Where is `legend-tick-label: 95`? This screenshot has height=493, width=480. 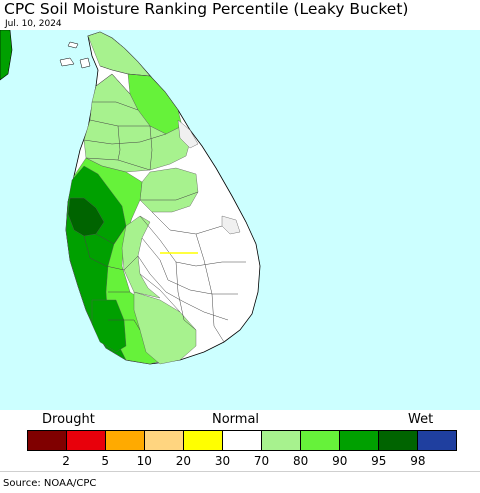 legend-tick-label: 95 is located at coordinates (379, 461).